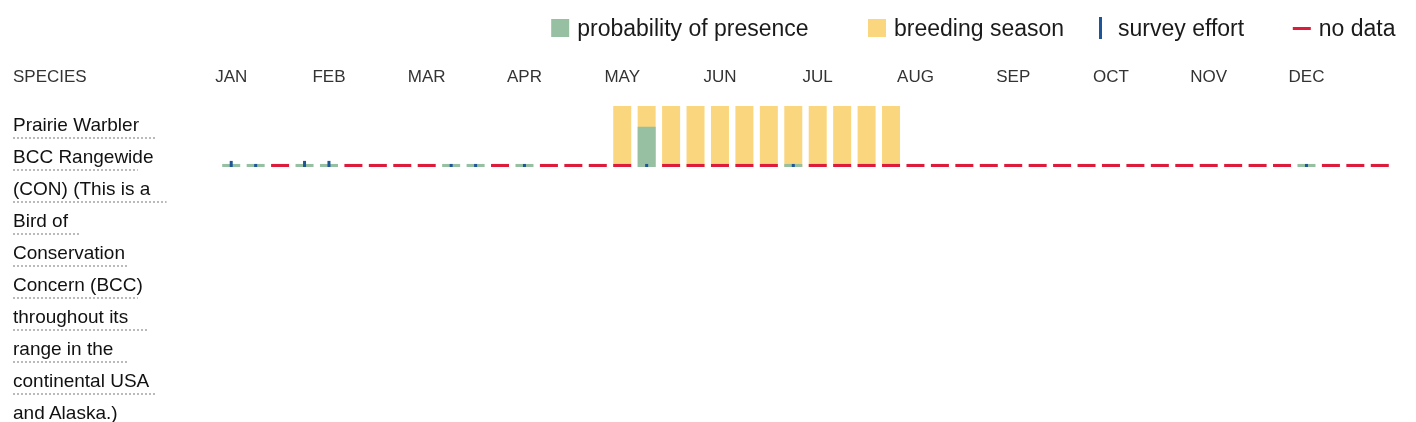 Image resolution: width=1416 pixels, height=422 pixels. What do you see at coordinates (693, 28) in the screenshot?
I see `legend-label: probability of presence` at bounding box center [693, 28].